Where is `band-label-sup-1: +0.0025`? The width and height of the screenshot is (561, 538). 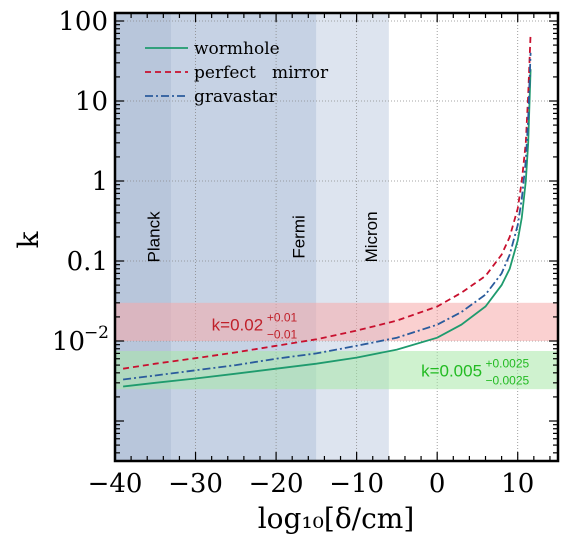 band-label-sup-1: +0.0025 is located at coordinates (507, 363).